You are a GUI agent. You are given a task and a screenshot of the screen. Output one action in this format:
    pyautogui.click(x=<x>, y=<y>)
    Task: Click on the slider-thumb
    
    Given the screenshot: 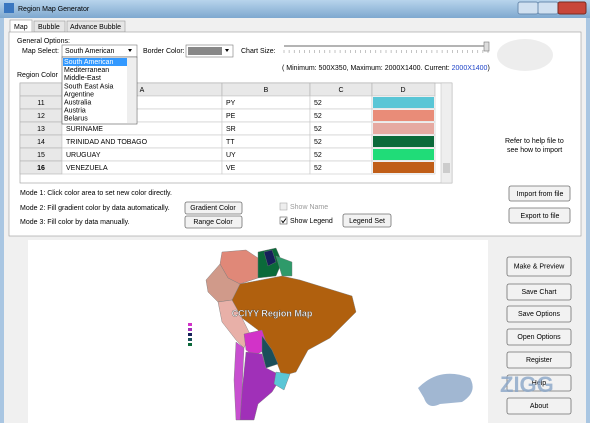 What is the action you would take?
    pyautogui.click(x=486, y=46)
    